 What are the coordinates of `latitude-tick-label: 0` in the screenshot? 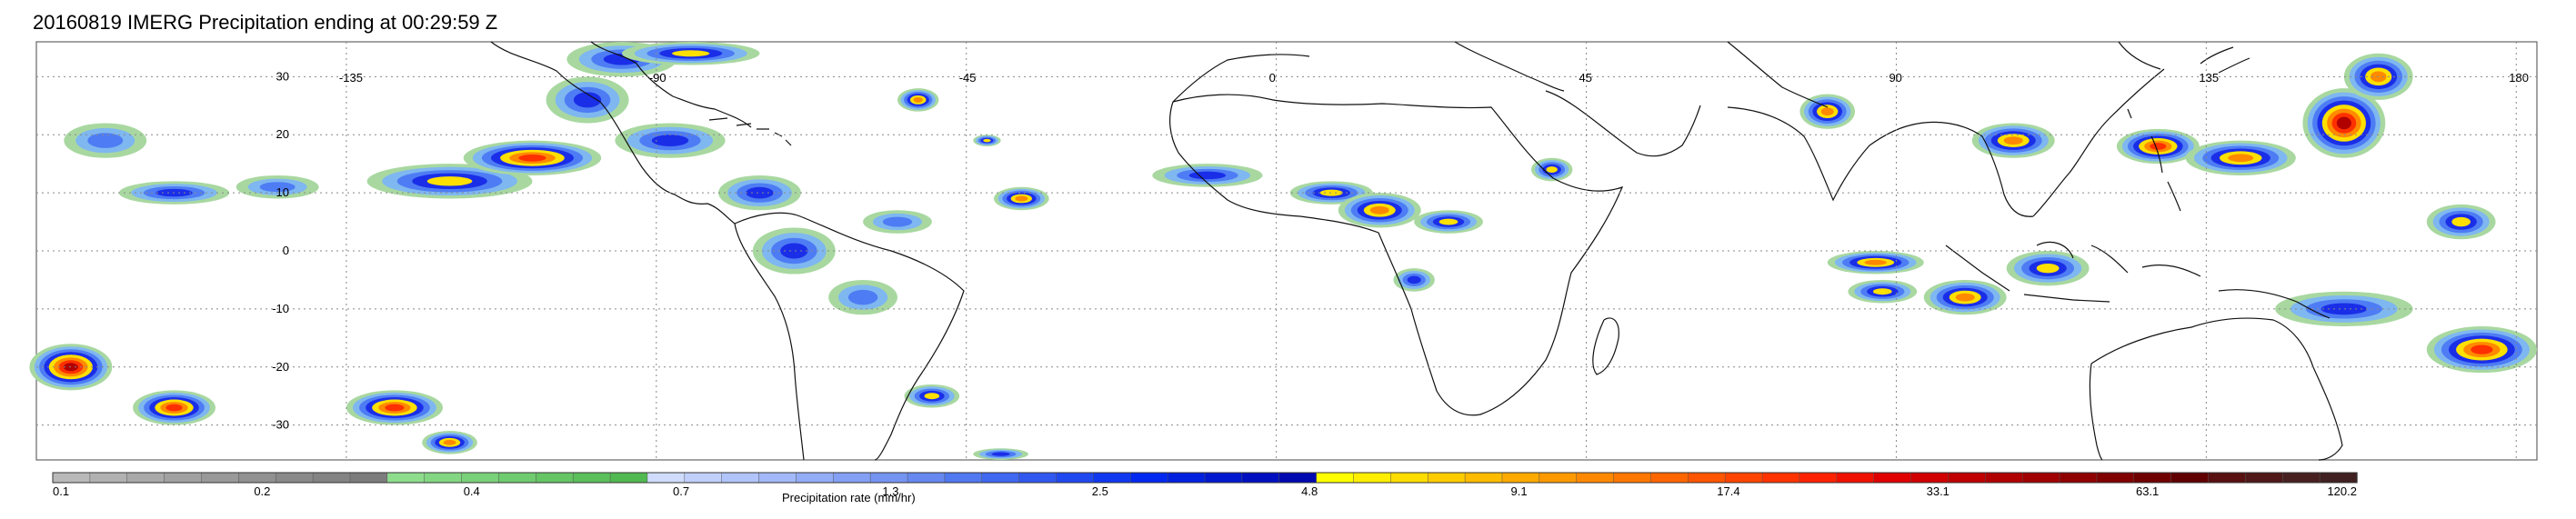 It's located at (286, 250).